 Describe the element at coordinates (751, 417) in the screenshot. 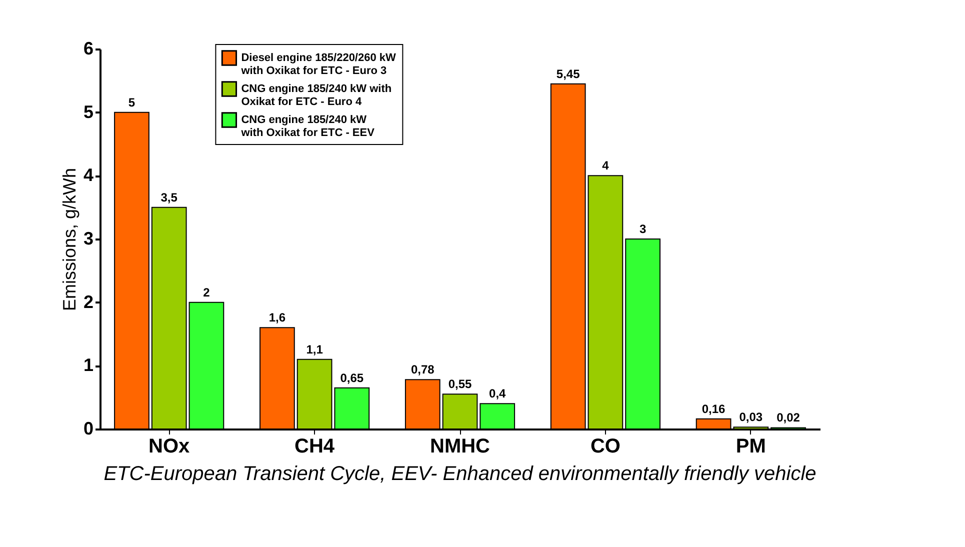

I see `data-label: 0,03` at that location.